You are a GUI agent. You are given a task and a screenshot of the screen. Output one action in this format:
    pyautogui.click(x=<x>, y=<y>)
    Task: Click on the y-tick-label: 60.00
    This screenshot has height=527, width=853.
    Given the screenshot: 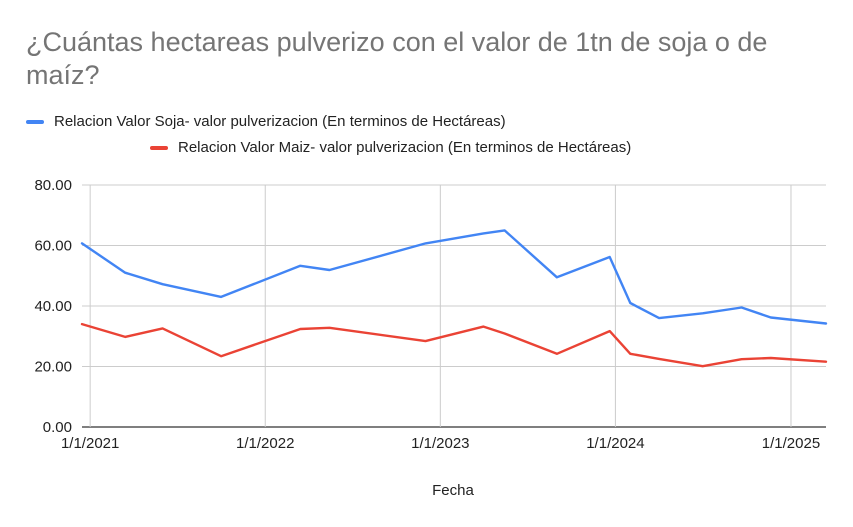 What is the action you would take?
    pyautogui.click(x=53, y=246)
    